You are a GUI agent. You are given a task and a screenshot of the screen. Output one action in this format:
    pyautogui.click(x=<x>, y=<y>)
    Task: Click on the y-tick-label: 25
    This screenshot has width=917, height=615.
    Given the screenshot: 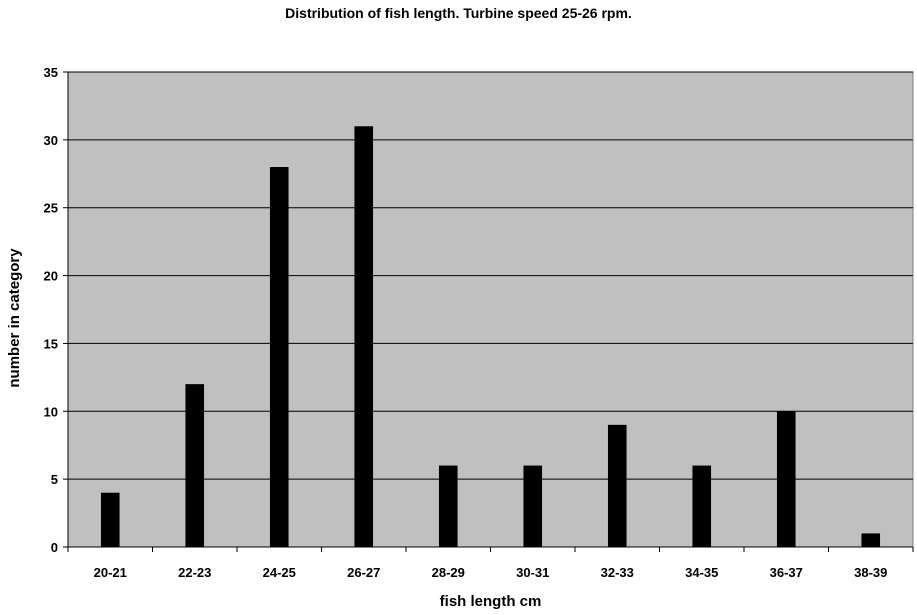 What is the action you would take?
    pyautogui.click(x=51, y=208)
    